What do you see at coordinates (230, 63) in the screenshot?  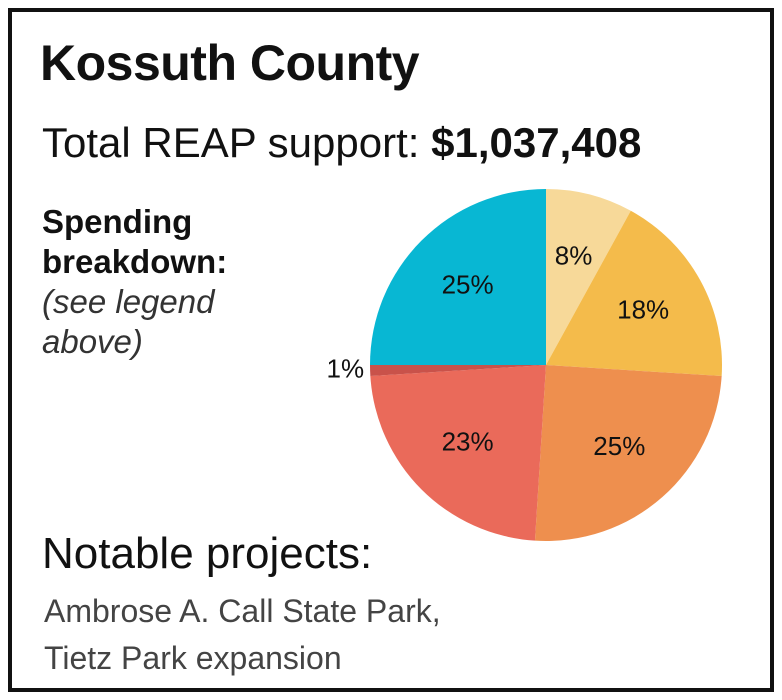 I see `page-title: Kossuth County` at bounding box center [230, 63].